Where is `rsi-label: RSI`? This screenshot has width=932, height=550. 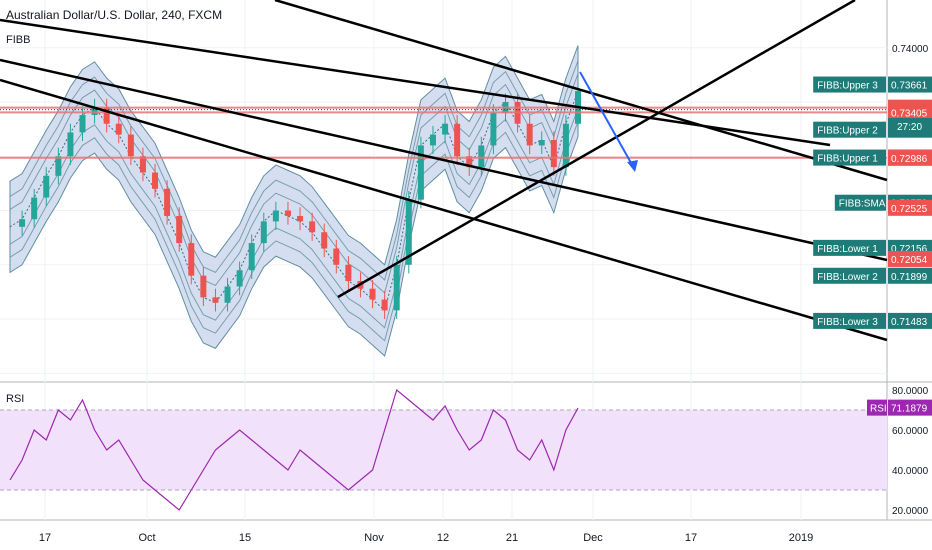
rsi-label: RSI is located at coordinates (15, 399).